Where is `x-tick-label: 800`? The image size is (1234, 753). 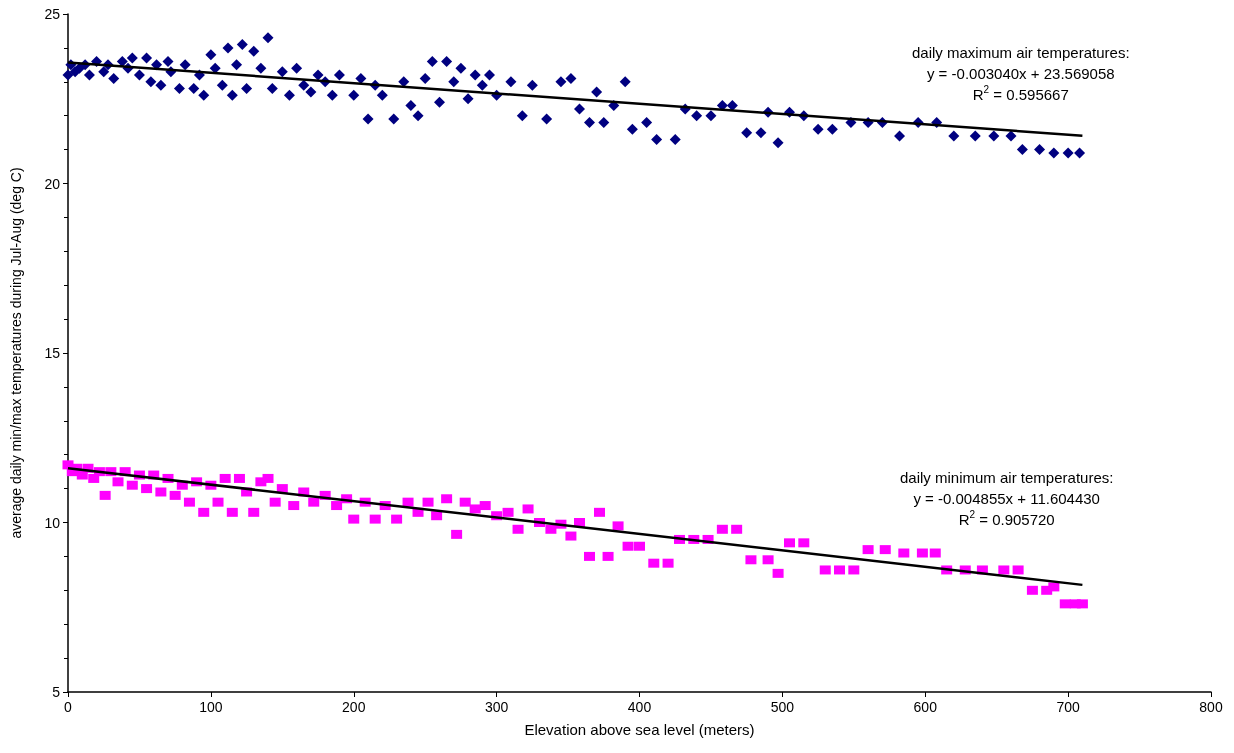 x-tick-label: 800 is located at coordinates (1211, 707).